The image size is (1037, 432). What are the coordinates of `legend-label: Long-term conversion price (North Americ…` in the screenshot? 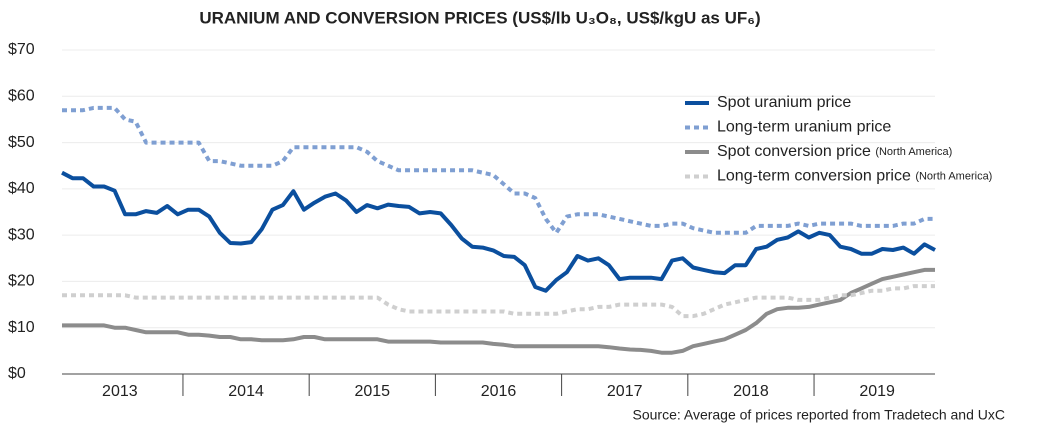 It's located at (854, 176).